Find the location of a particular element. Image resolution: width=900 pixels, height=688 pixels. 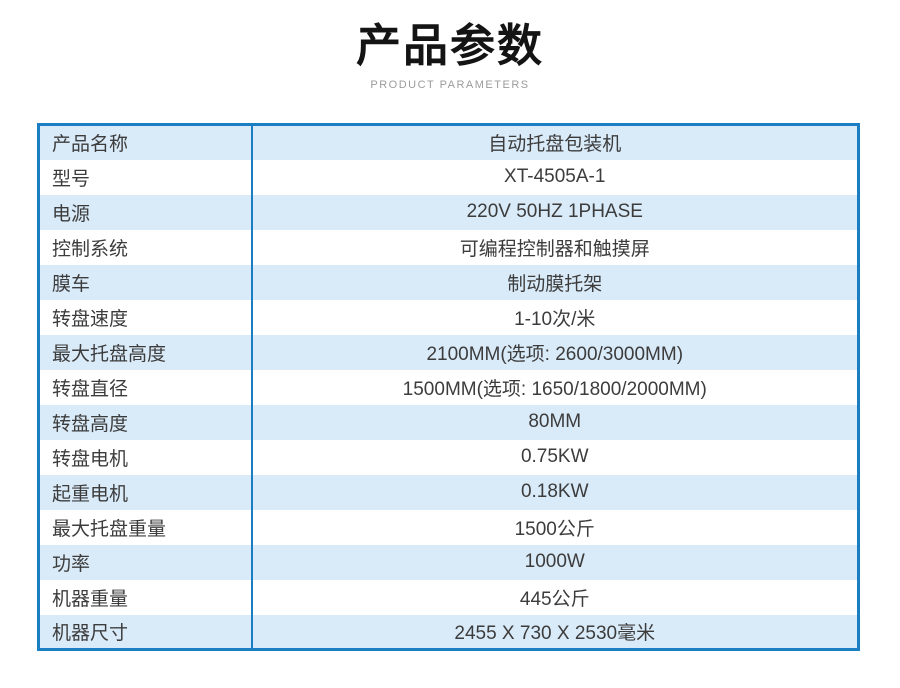

table-row: 机器尺寸 2455 X 730 X 2530毫米 is located at coordinates (448, 632).